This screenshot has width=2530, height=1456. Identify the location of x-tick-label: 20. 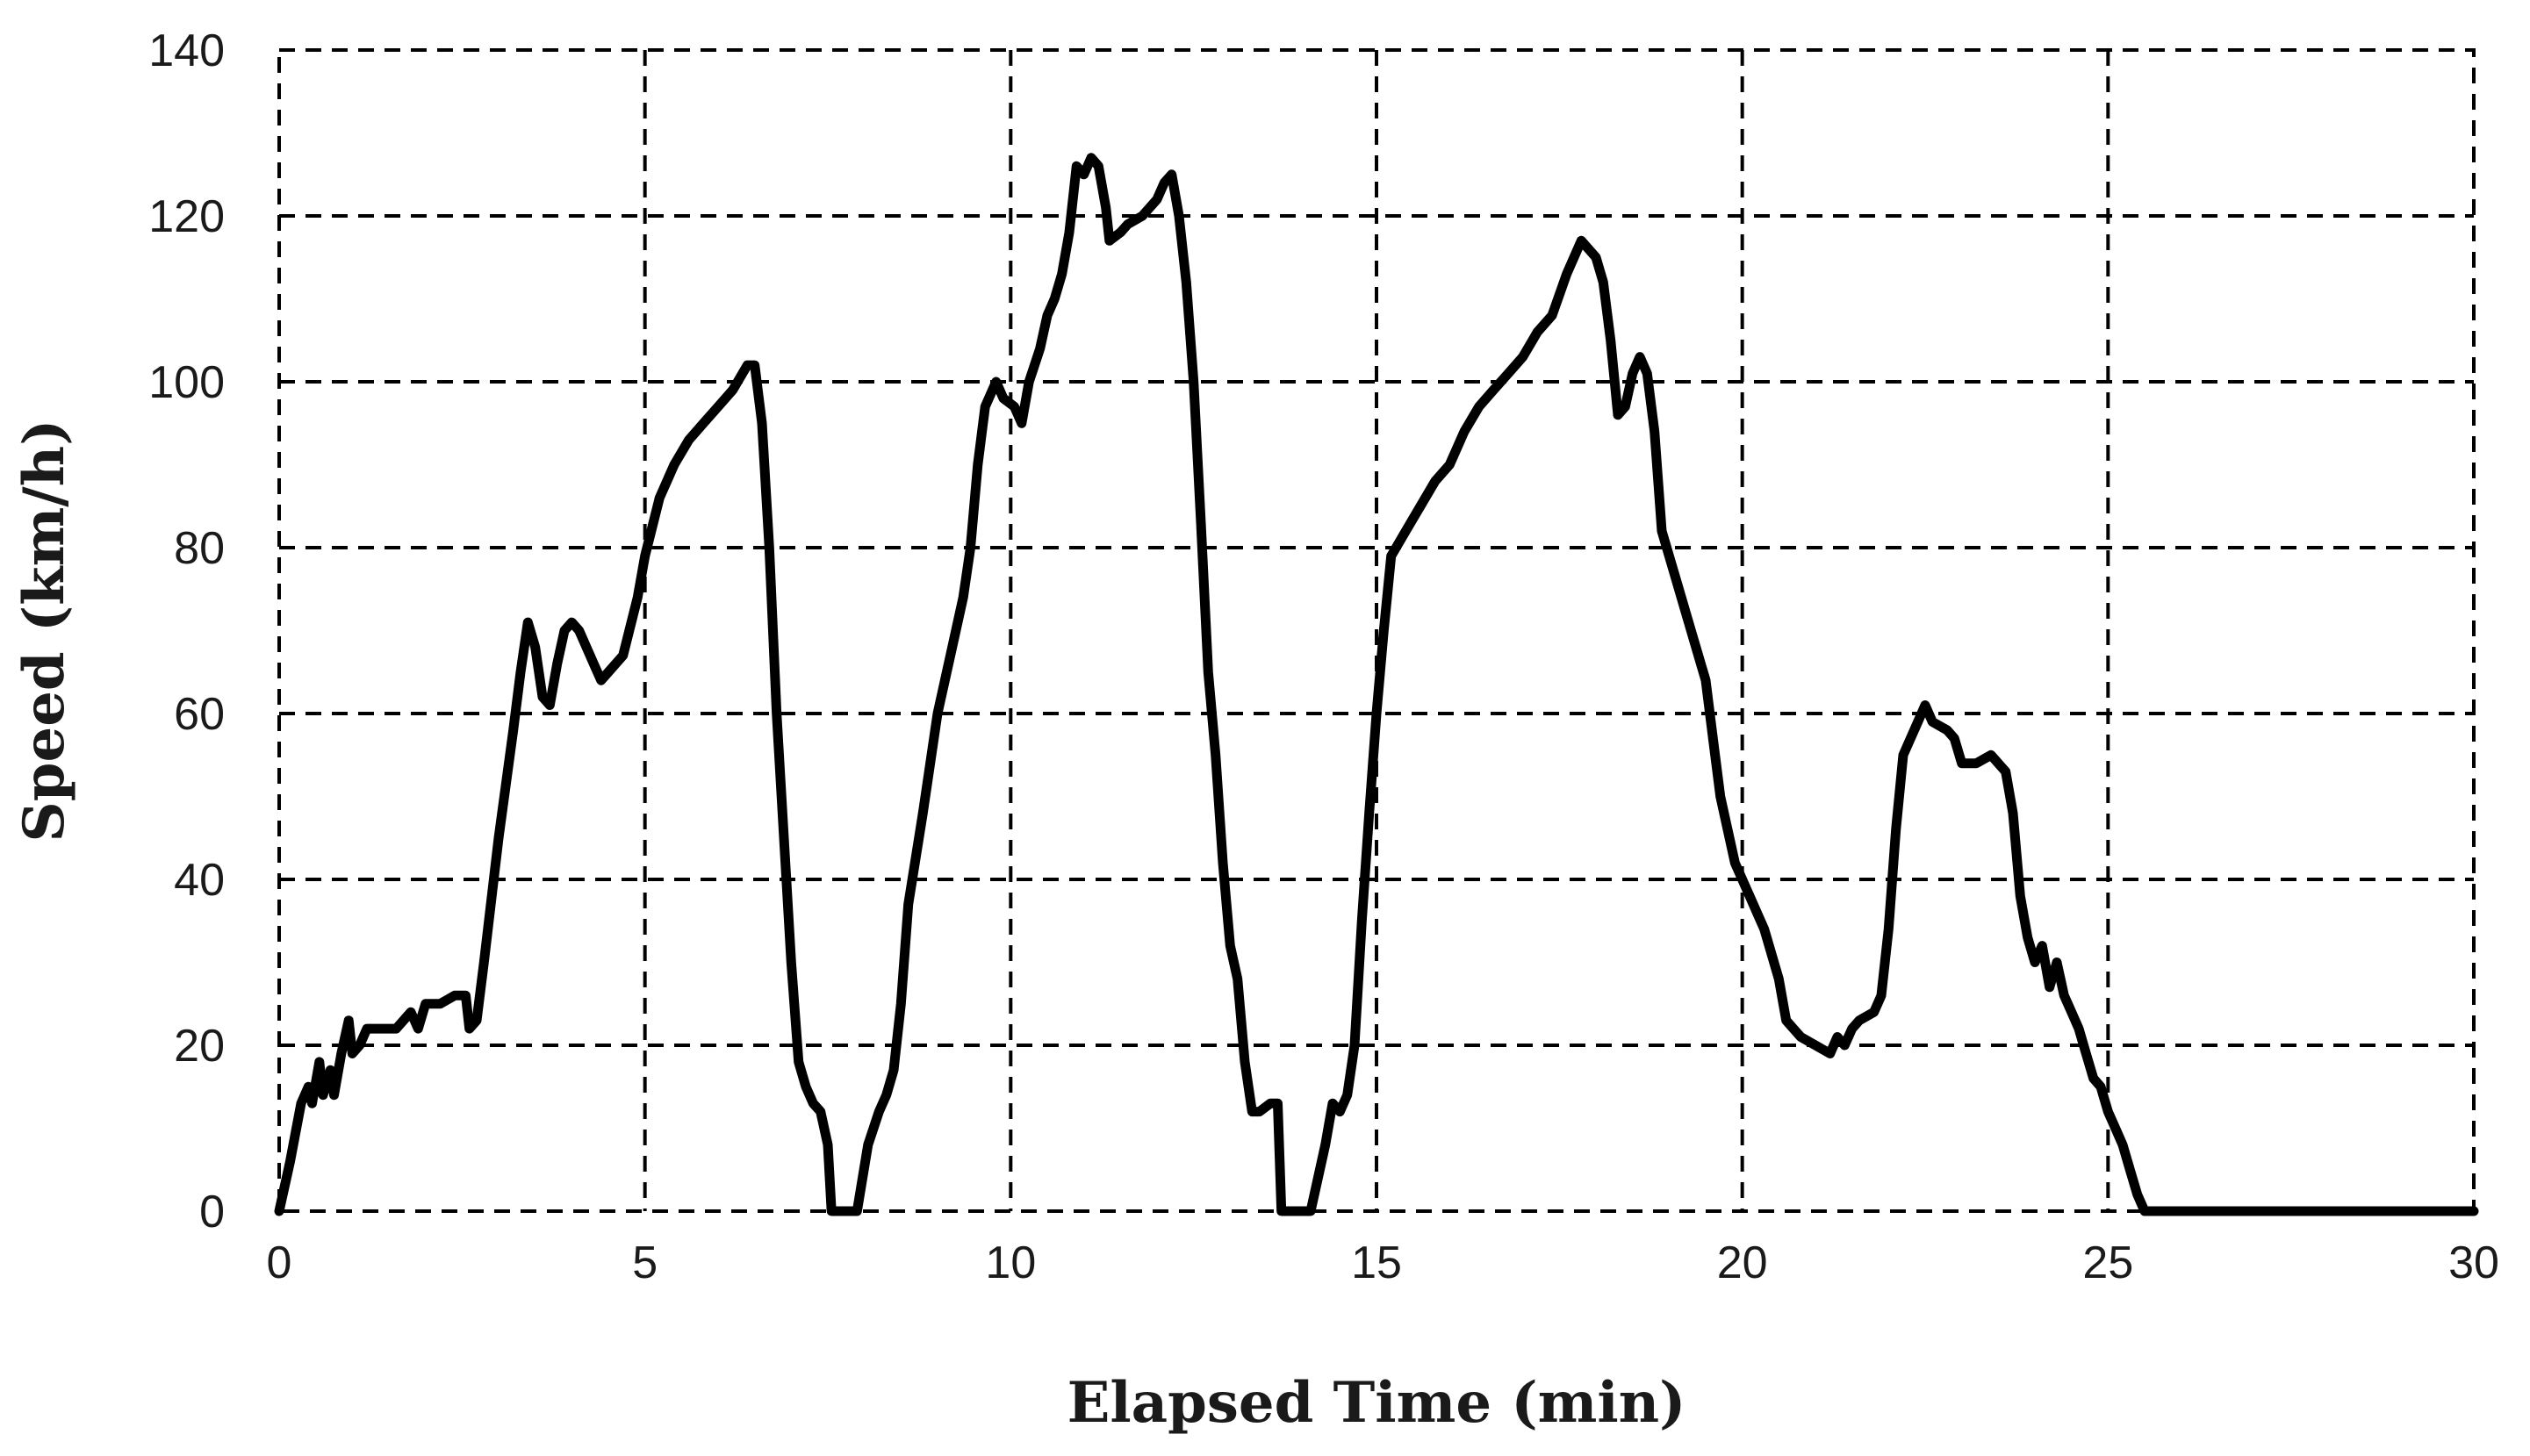
(1743, 1262).